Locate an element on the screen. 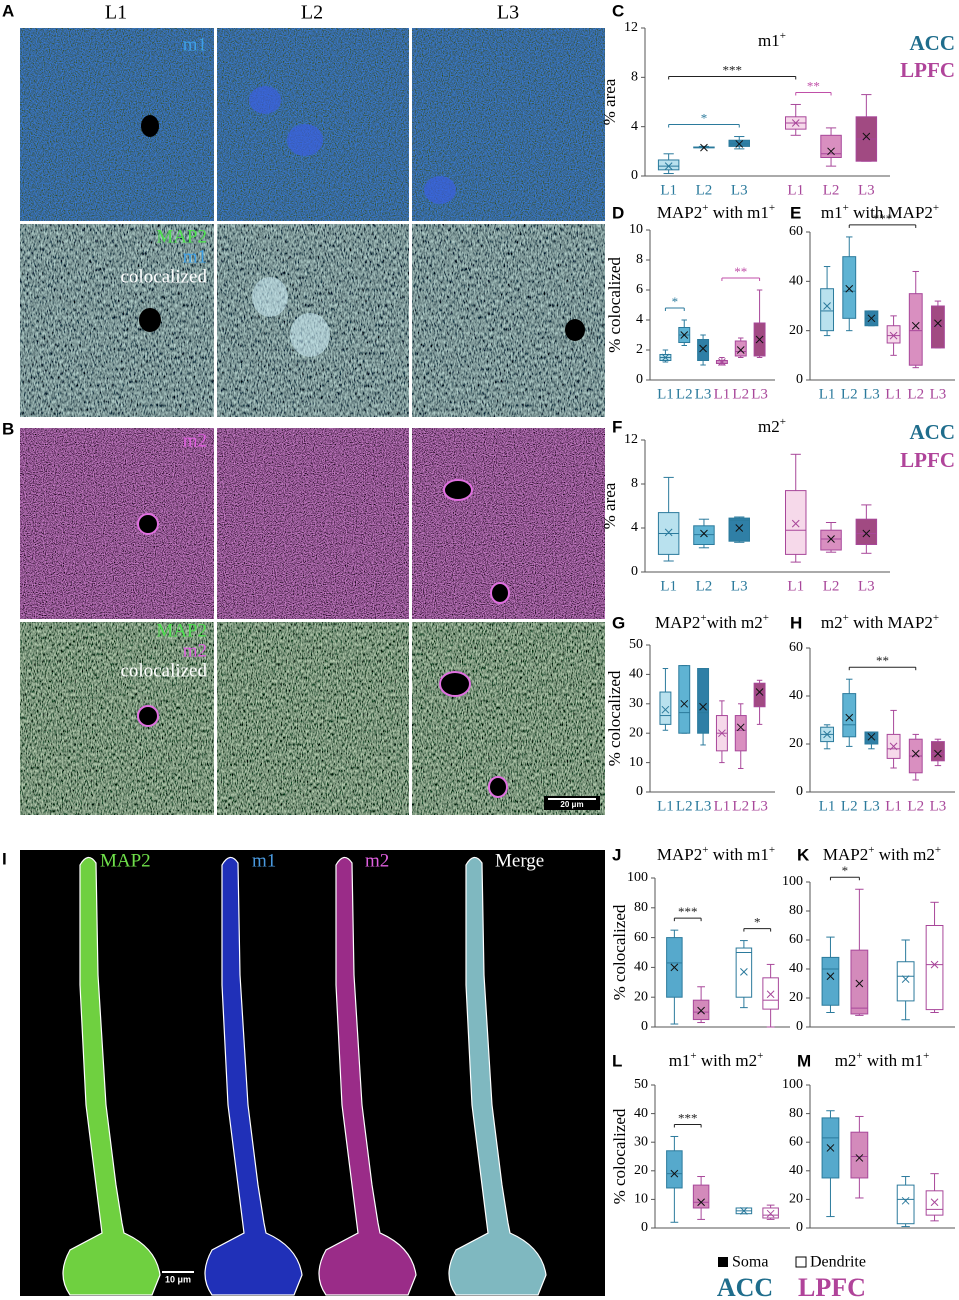 The image size is (959, 1300). panel-letter: M is located at coordinates (804, 1060).